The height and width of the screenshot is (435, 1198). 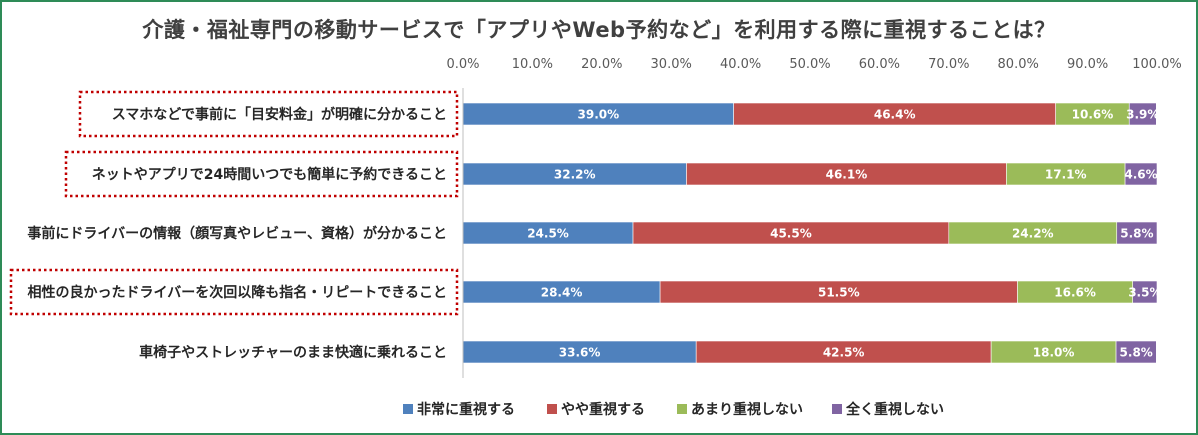 What do you see at coordinates (948, 64) in the screenshot?
I see `x-tick-label: 70.0%` at bounding box center [948, 64].